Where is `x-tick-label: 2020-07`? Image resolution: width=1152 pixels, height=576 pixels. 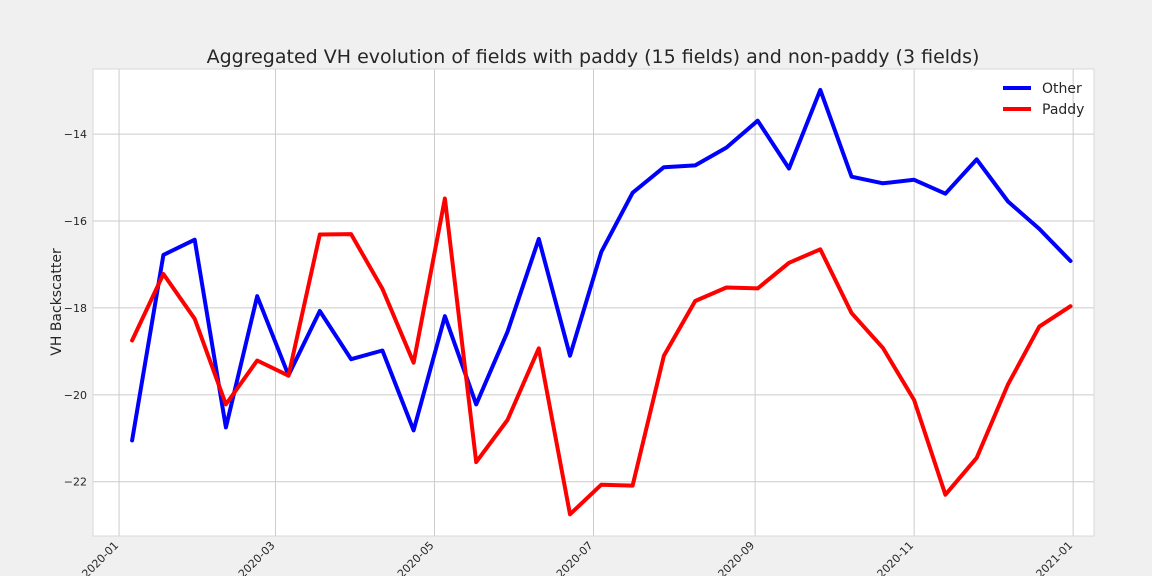 x-tick-label: 2020-07 is located at coordinates (575, 557).